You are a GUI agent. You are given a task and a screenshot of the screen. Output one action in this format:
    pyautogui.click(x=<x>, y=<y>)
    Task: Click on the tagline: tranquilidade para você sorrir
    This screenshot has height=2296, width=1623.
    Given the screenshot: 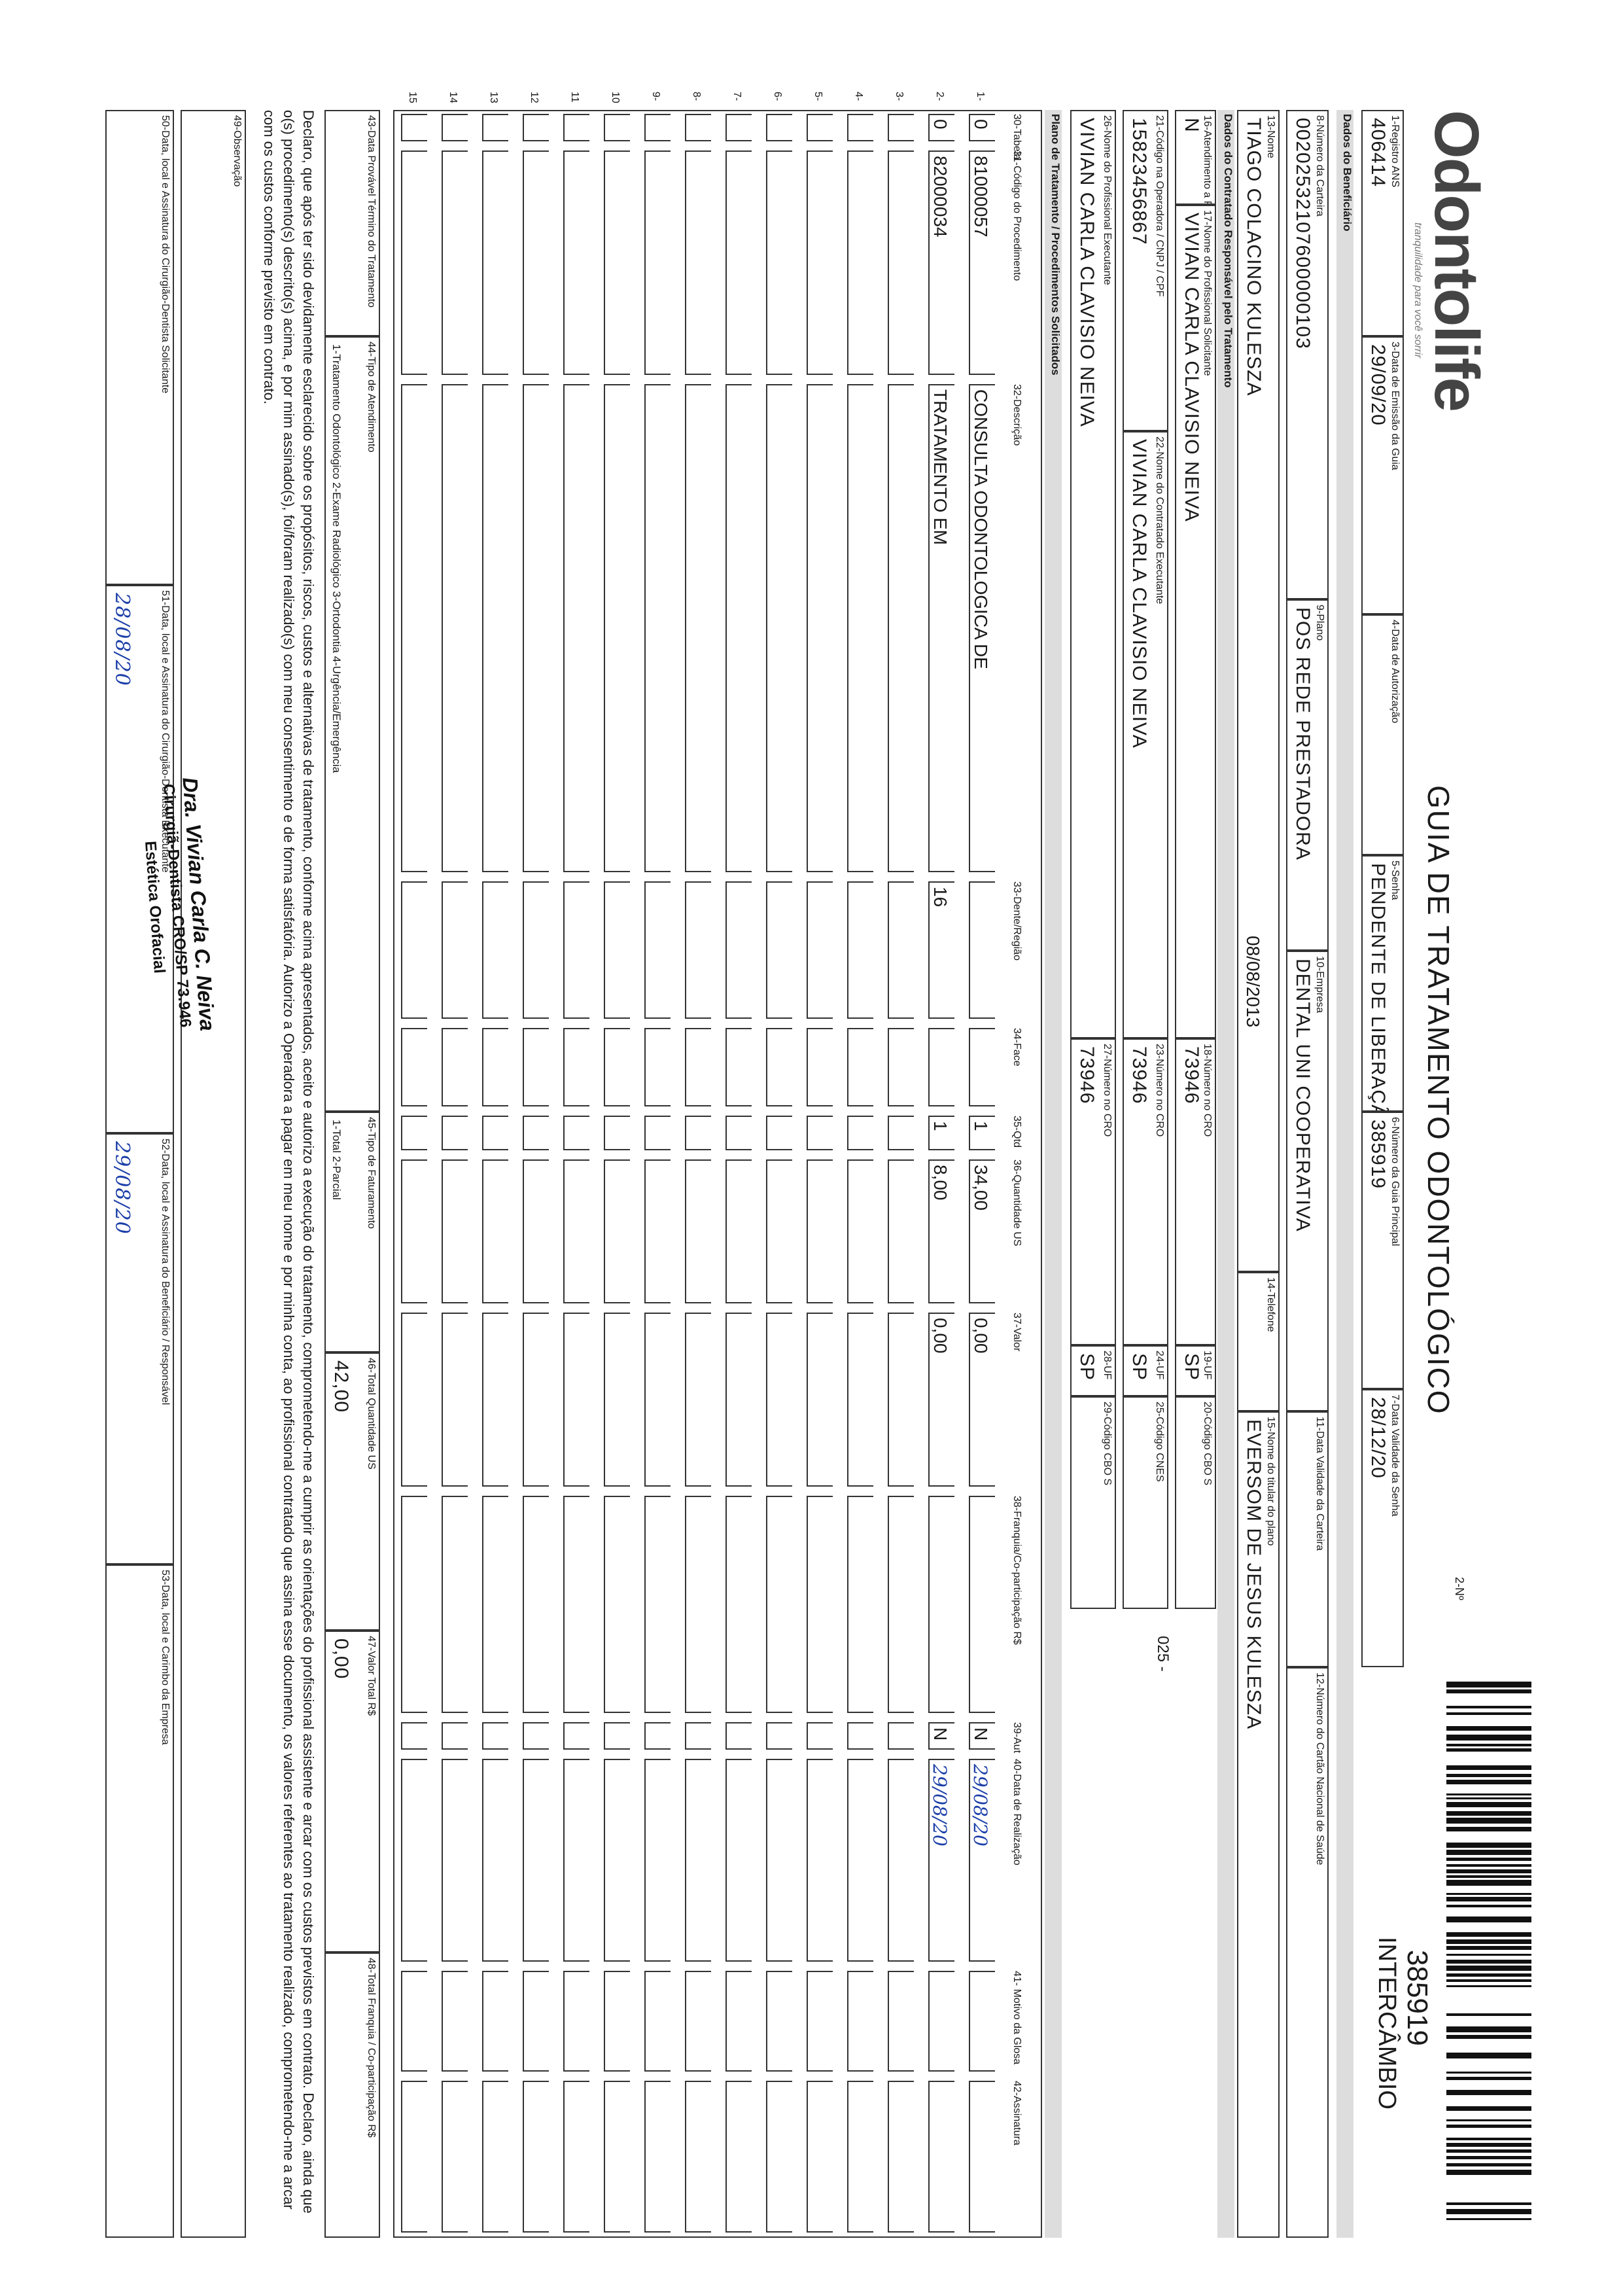 What is the action you would take?
    pyautogui.click(x=1417, y=290)
    